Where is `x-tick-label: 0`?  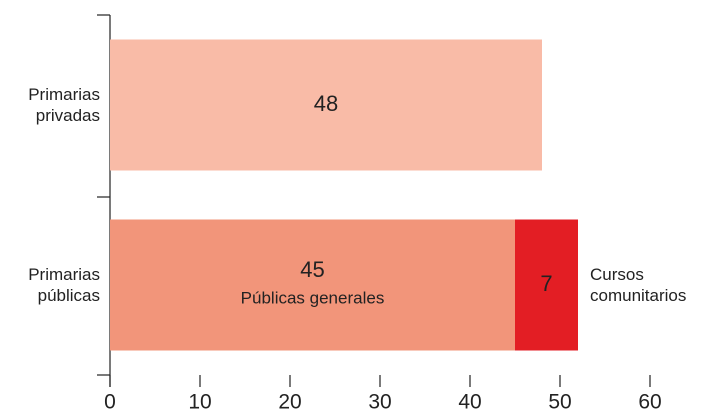 x-tick-label: 0 is located at coordinates (110, 402).